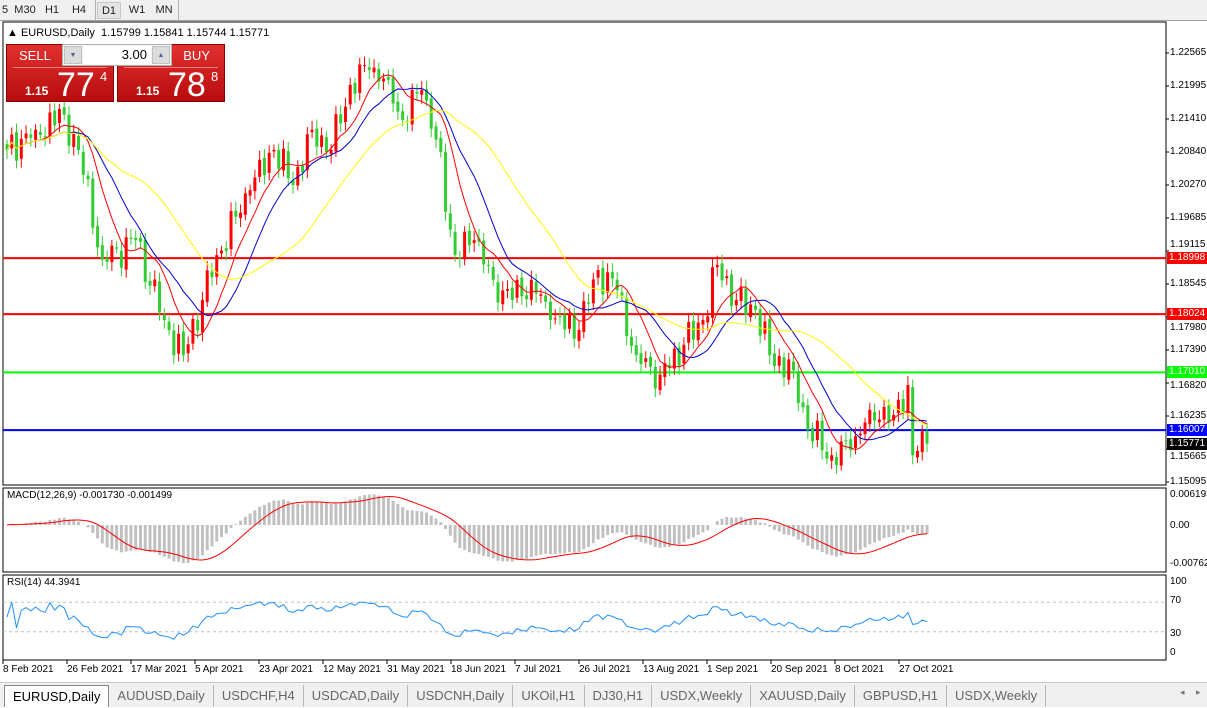  What do you see at coordinates (1176, 633) in the screenshot?
I see `rsi-axis-30: 30` at bounding box center [1176, 633].